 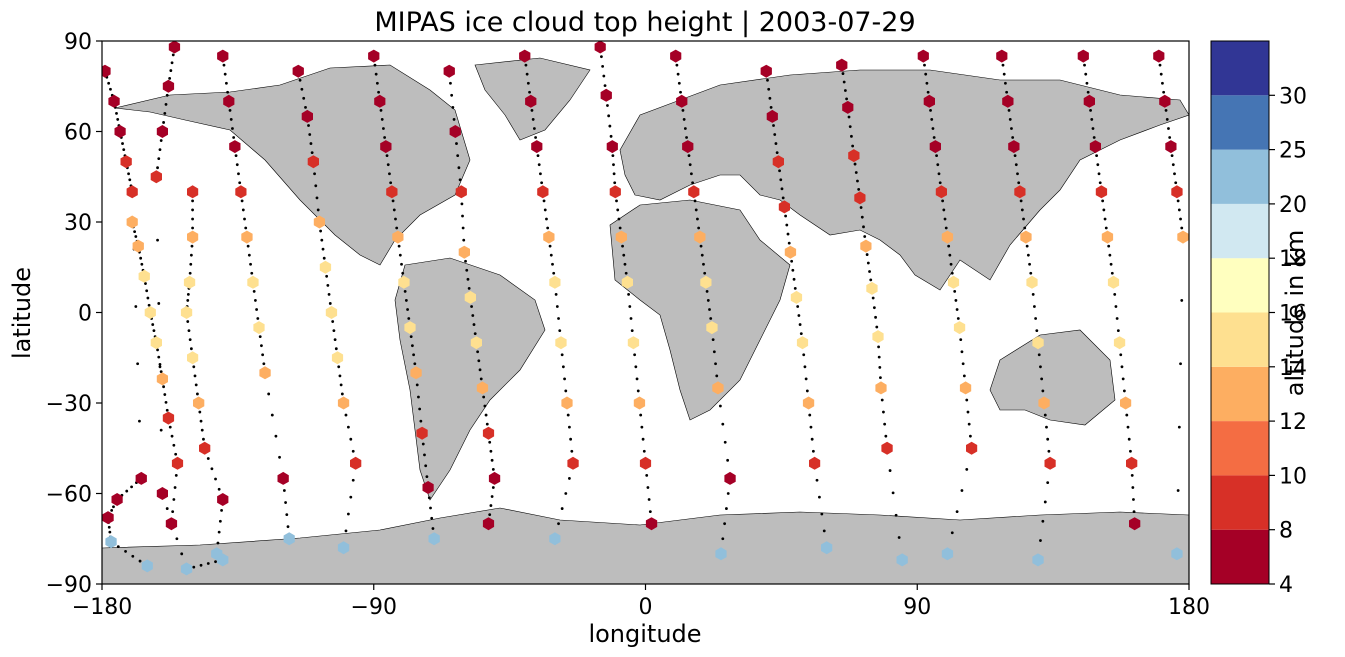 I want to click on y-tick-label: 30, so click(x=78, y=223).